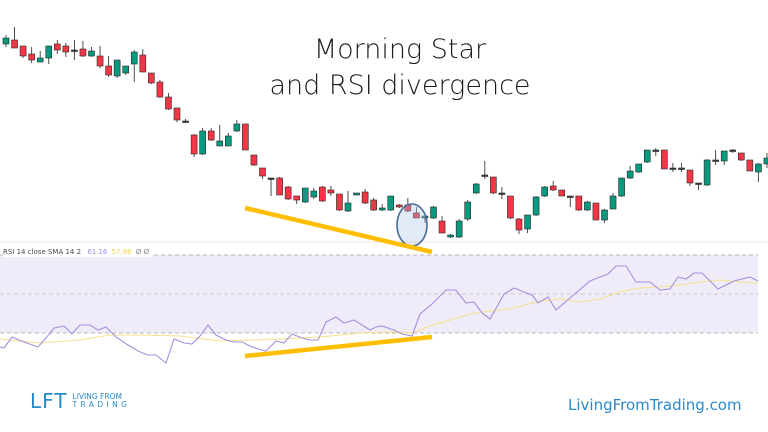 This screenshot has width=768, height=432. Describe the element at coordinates (101, 404) in the screenshot. I see `logo-line-2: TRADING` at that location.